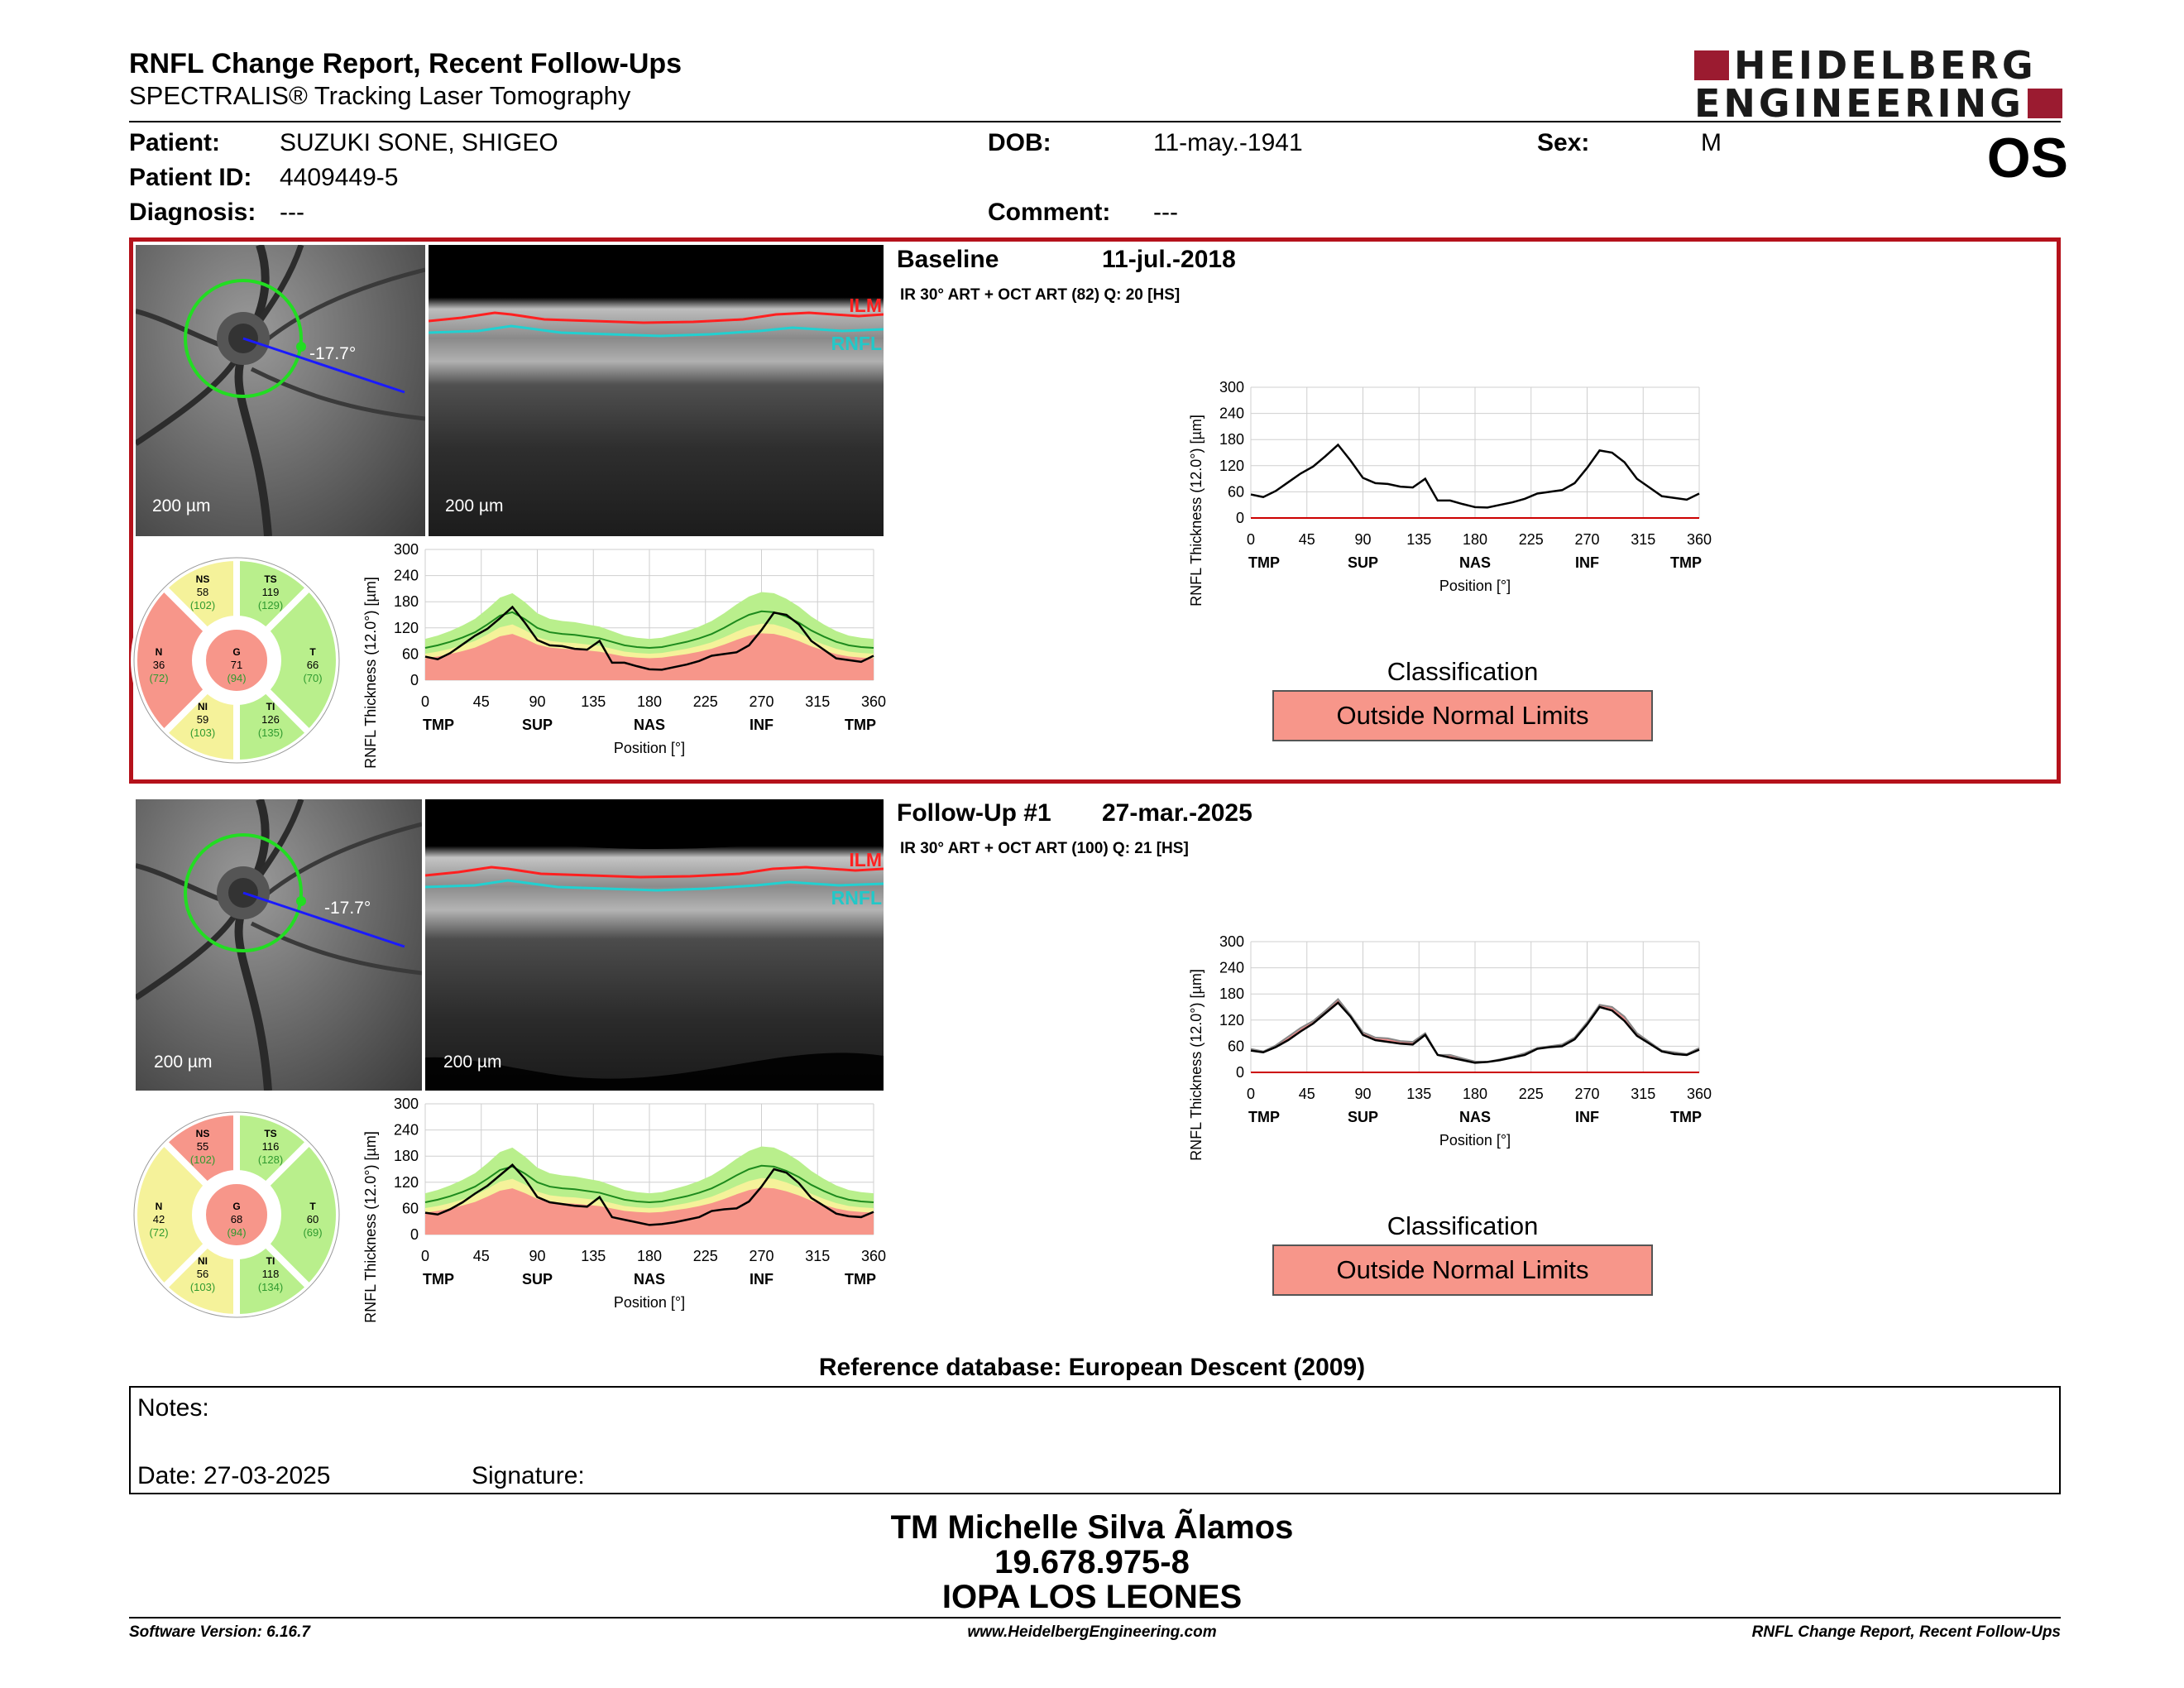 The width and height of the screenshot is (2184, 1688). What do you see at coordinates (1462, 1270) in the screenshot?
I see `classification-result: Outside Normal Limits` at bounding box center [1462, 1270].